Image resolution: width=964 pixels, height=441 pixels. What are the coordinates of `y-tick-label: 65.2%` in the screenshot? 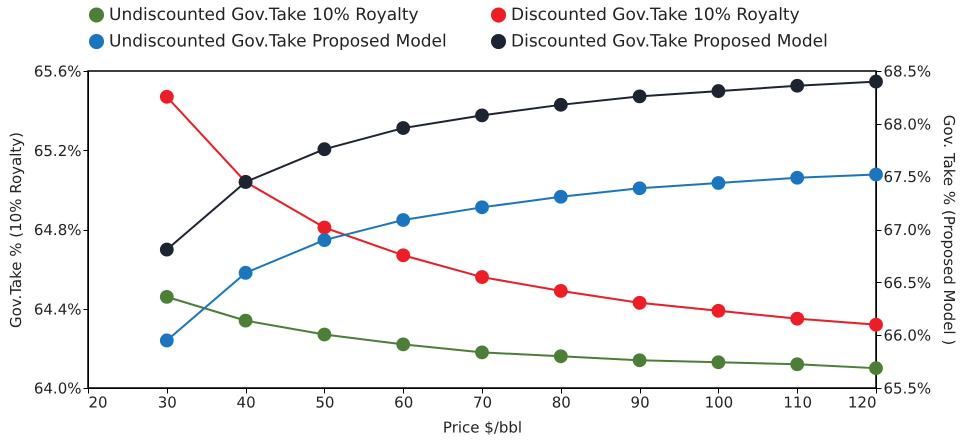 It's located at (58, 151).